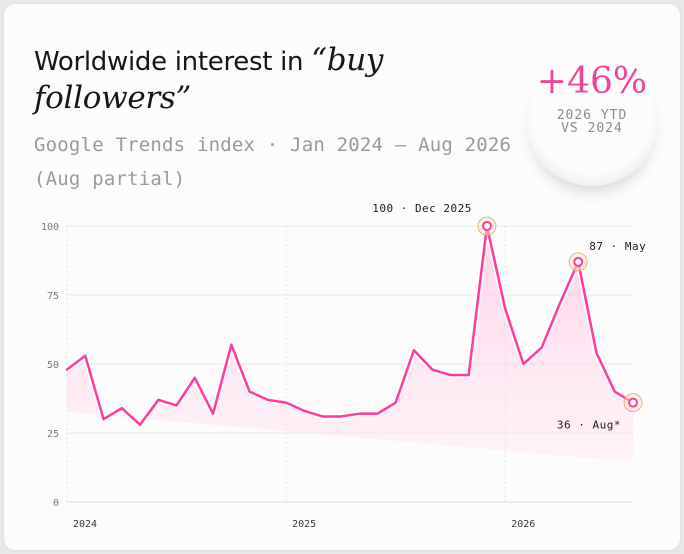 The image size is (684, 554). I want to click on yoy-badge: +46% 2026 YTD VS 2024, so click(592, 119).